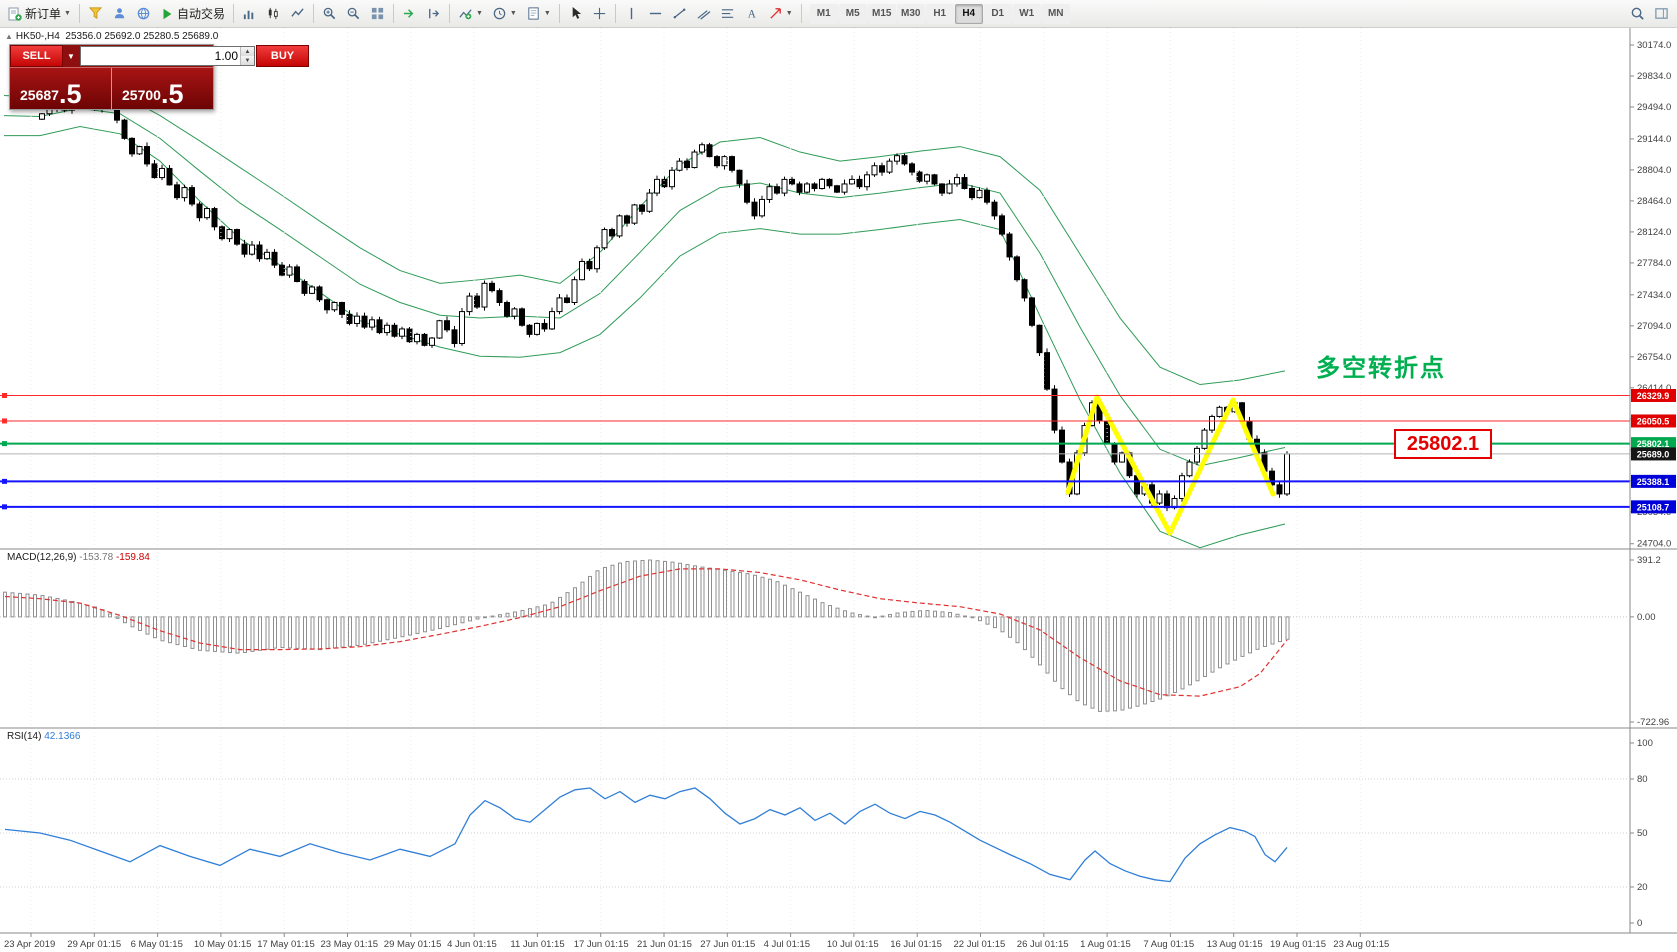  What do you see at coordinates (1642, 887) in the screenshot?
I see `svg-text: 20` at bounding box center [1642, 887].